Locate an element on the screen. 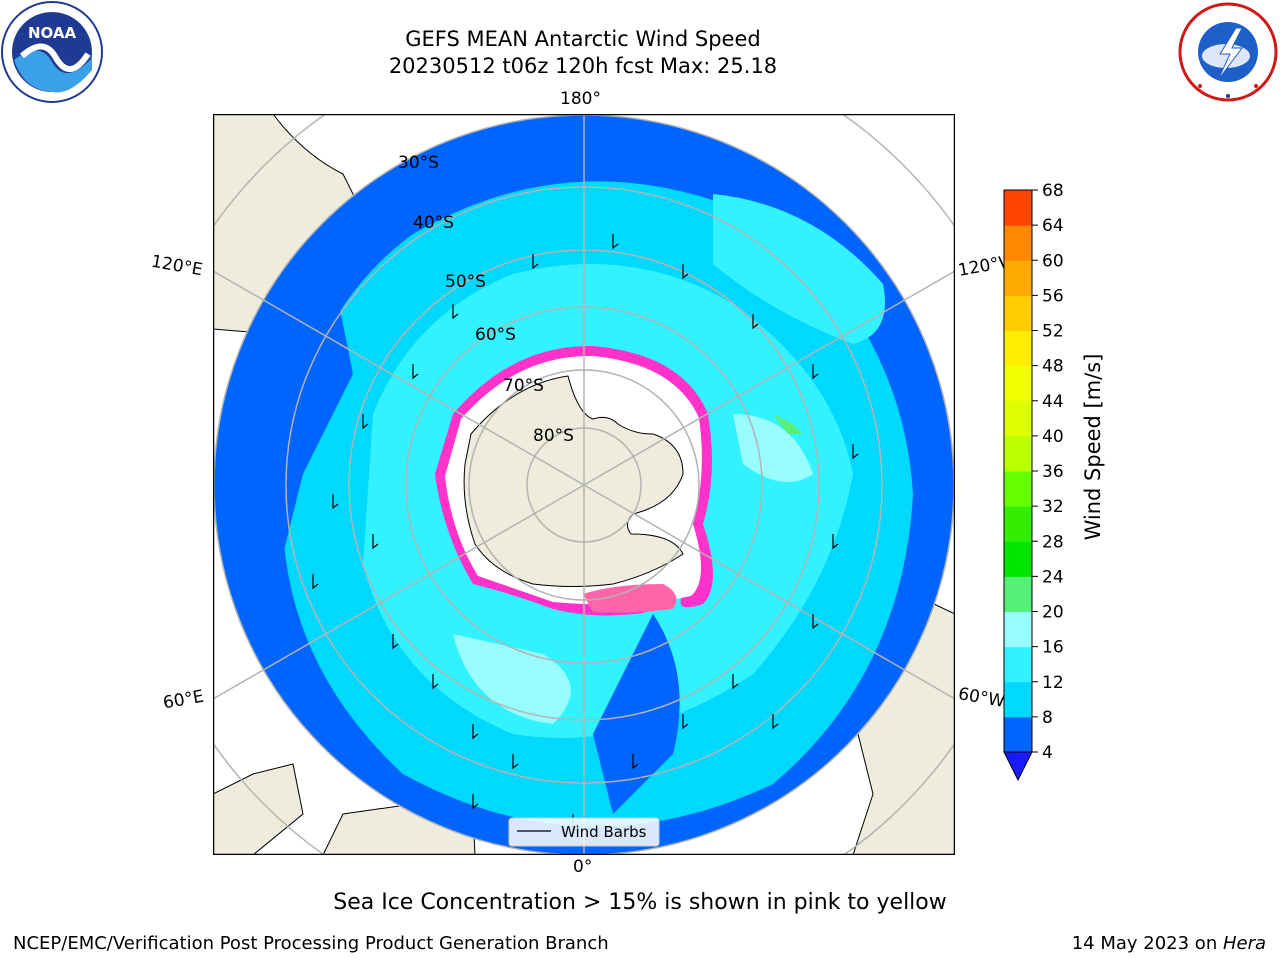 The width and height of the screenshot is (1280, 960). lat-label-50s: 50°S is located at coordinates (465, 282).